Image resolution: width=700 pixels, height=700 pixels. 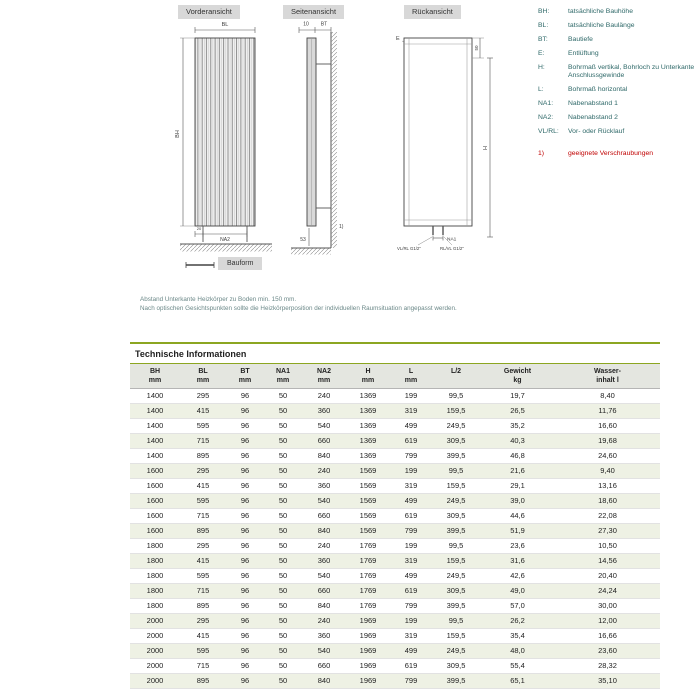 I want to click on legend-item: E: Entlüftung, so click(x=618, y=54).